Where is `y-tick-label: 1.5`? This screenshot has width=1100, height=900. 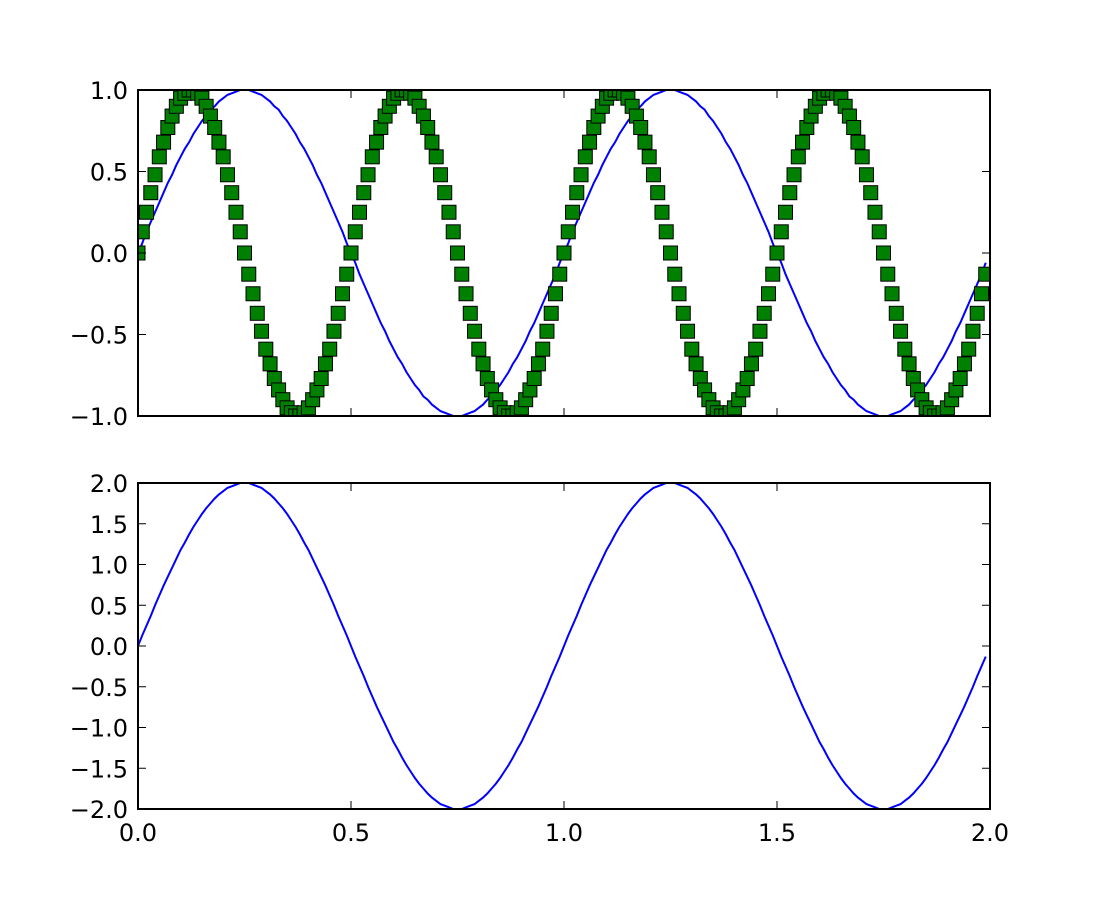
y-tick-label: 1.5 is located at coordinates (109, 525).